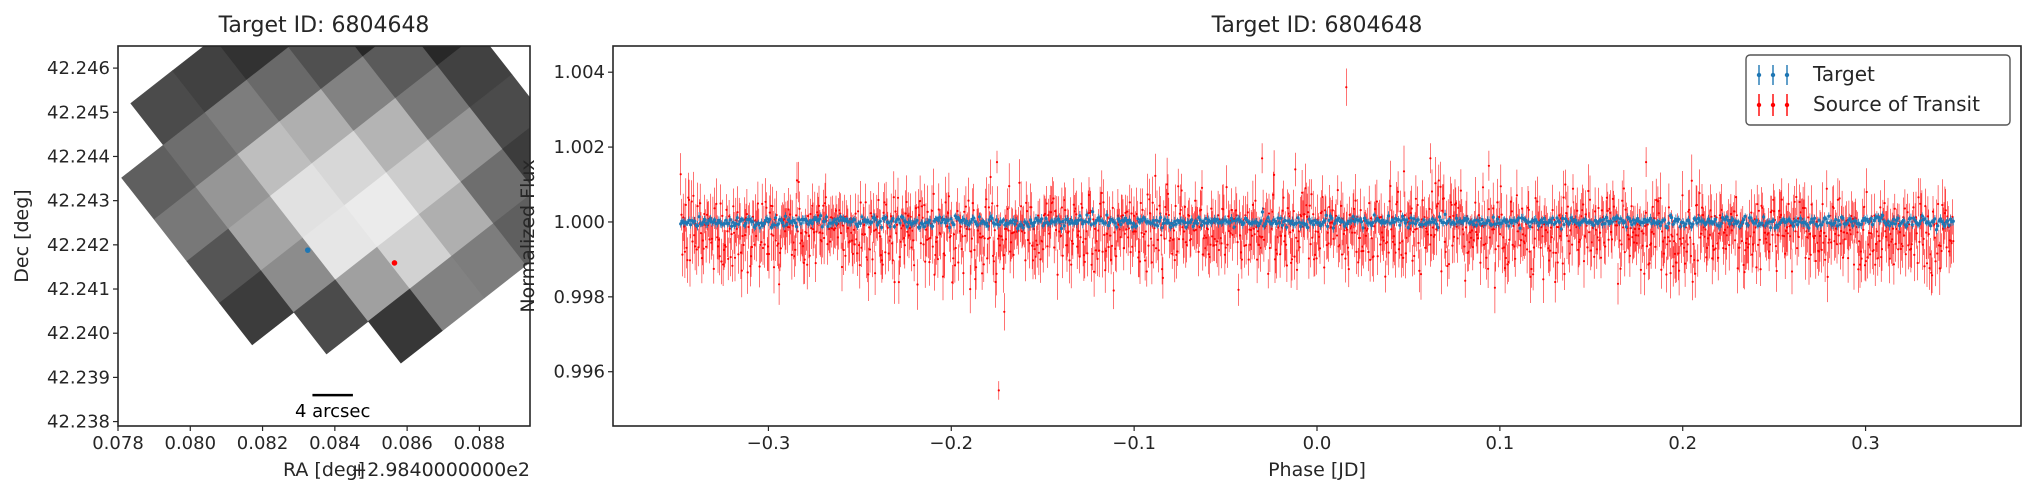  What do you see at coordinates (1865, 443) in the screenshot?
I see `x-tick-label: 0.3` at bounding box center [1865, 443].